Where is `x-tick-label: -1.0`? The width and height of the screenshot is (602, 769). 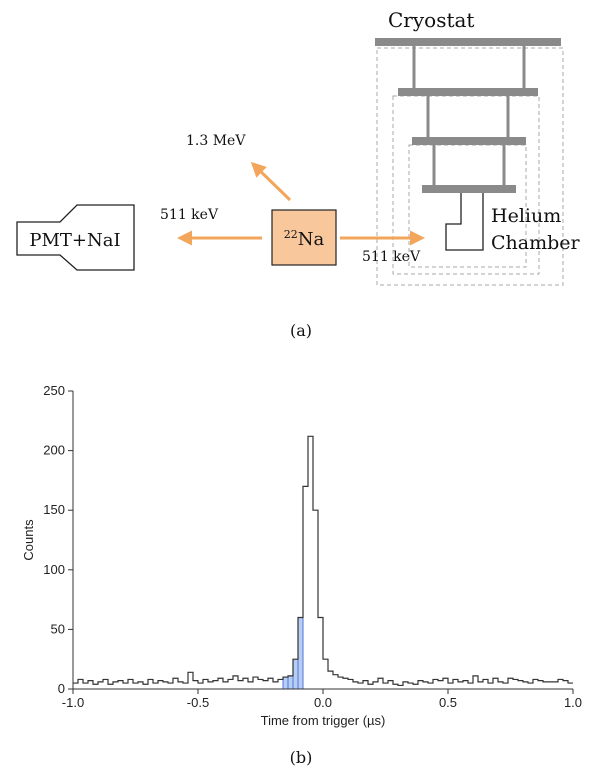 x-tick-label: -1.0 is located at coordinates (73, 702).